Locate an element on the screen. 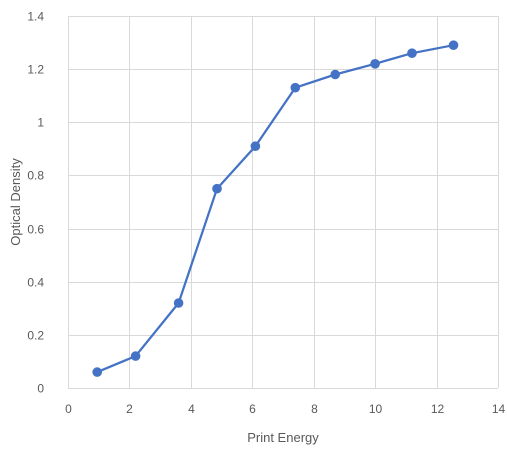 This screenshot has width=507, height=449. y-tick-label: 1.4 is located at coordinates (35, 17).